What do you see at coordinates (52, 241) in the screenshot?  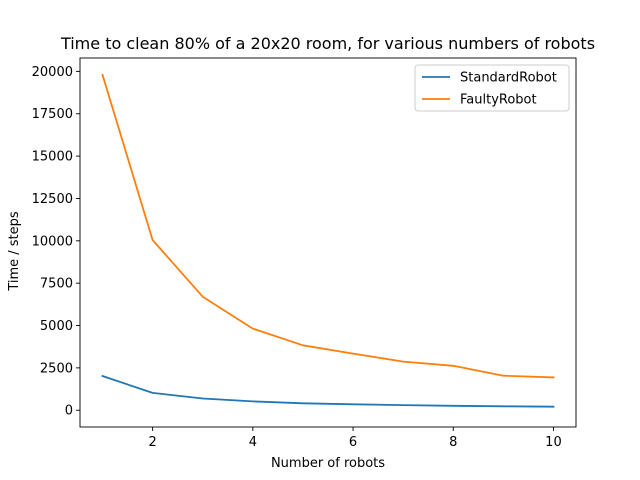 I see `y-tick-label: 10000` at bounding box center [52, 241].